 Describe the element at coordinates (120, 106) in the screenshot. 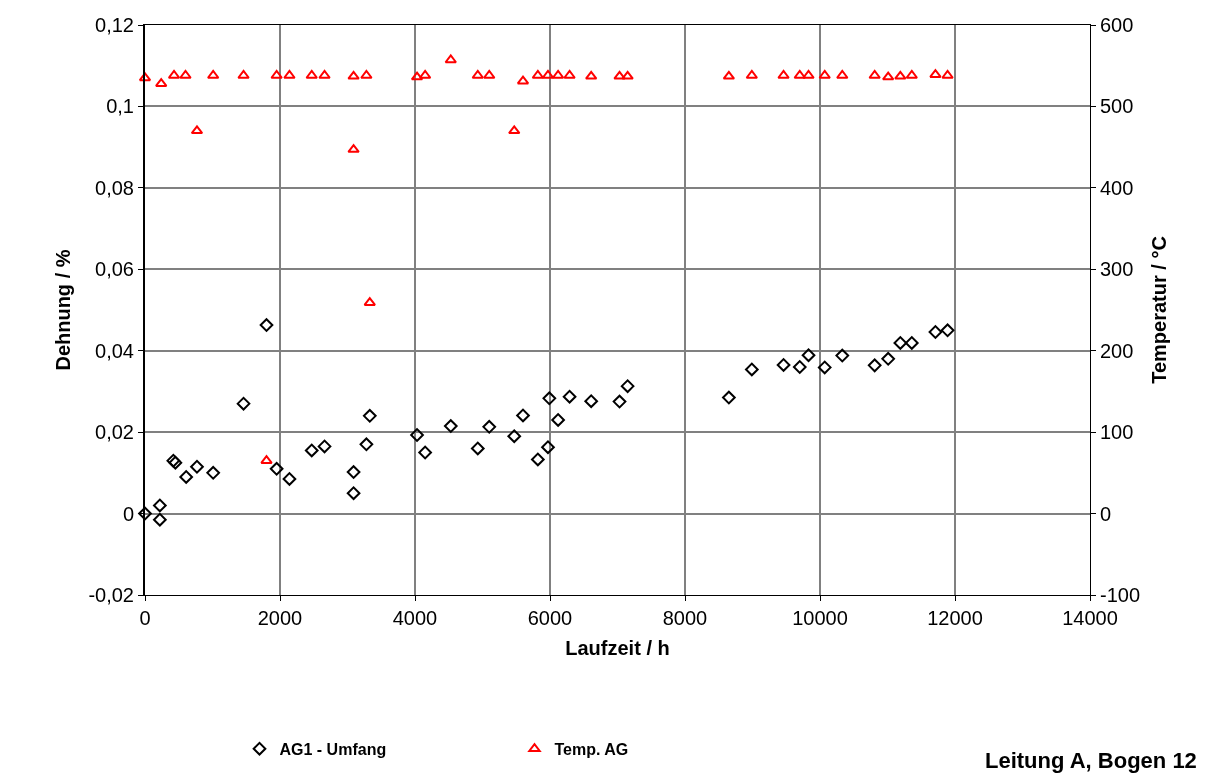

I see `y-tick-label: 0,1` at that location.